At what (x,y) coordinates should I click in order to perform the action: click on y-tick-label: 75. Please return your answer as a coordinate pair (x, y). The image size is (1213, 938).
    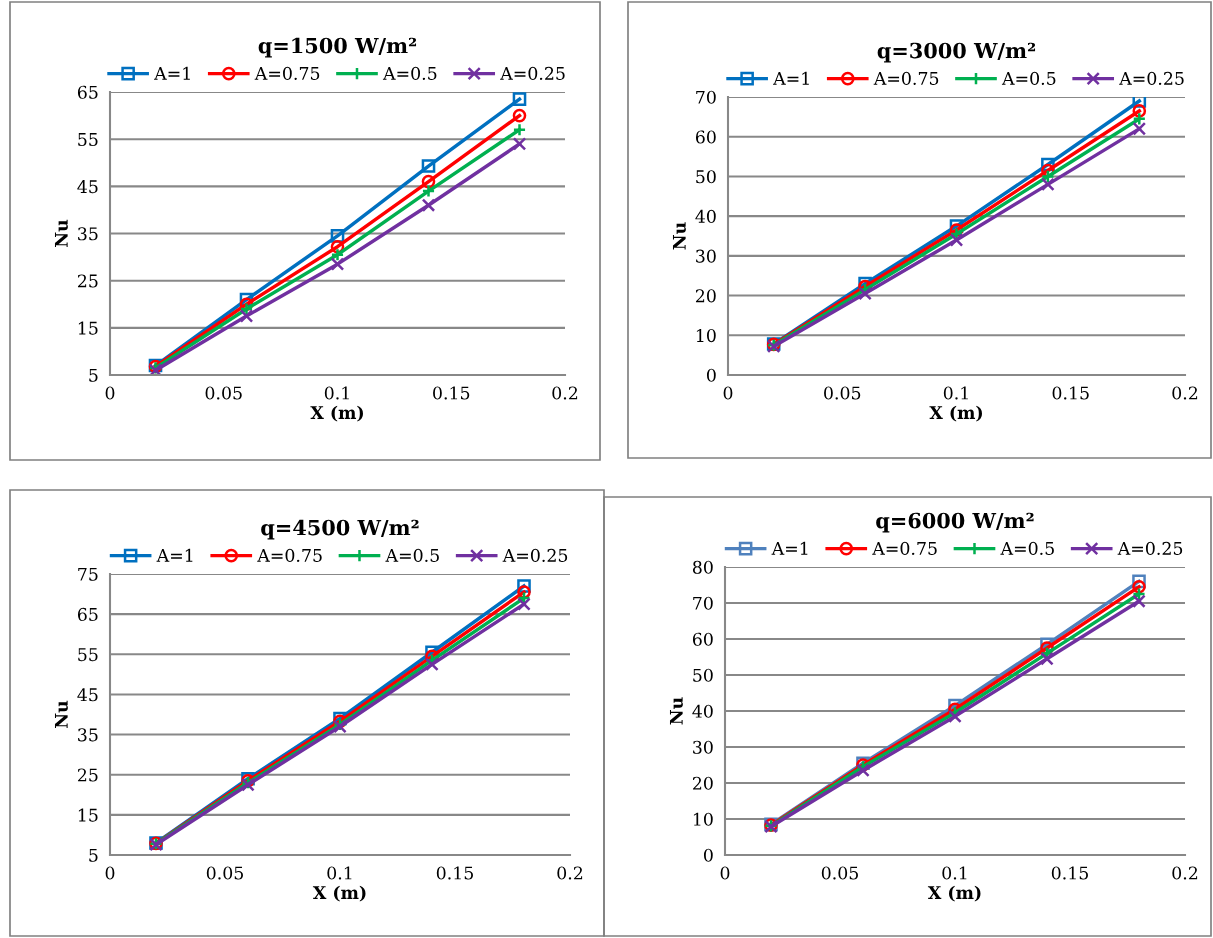
    Looking at the image, I should click on (88, 574).